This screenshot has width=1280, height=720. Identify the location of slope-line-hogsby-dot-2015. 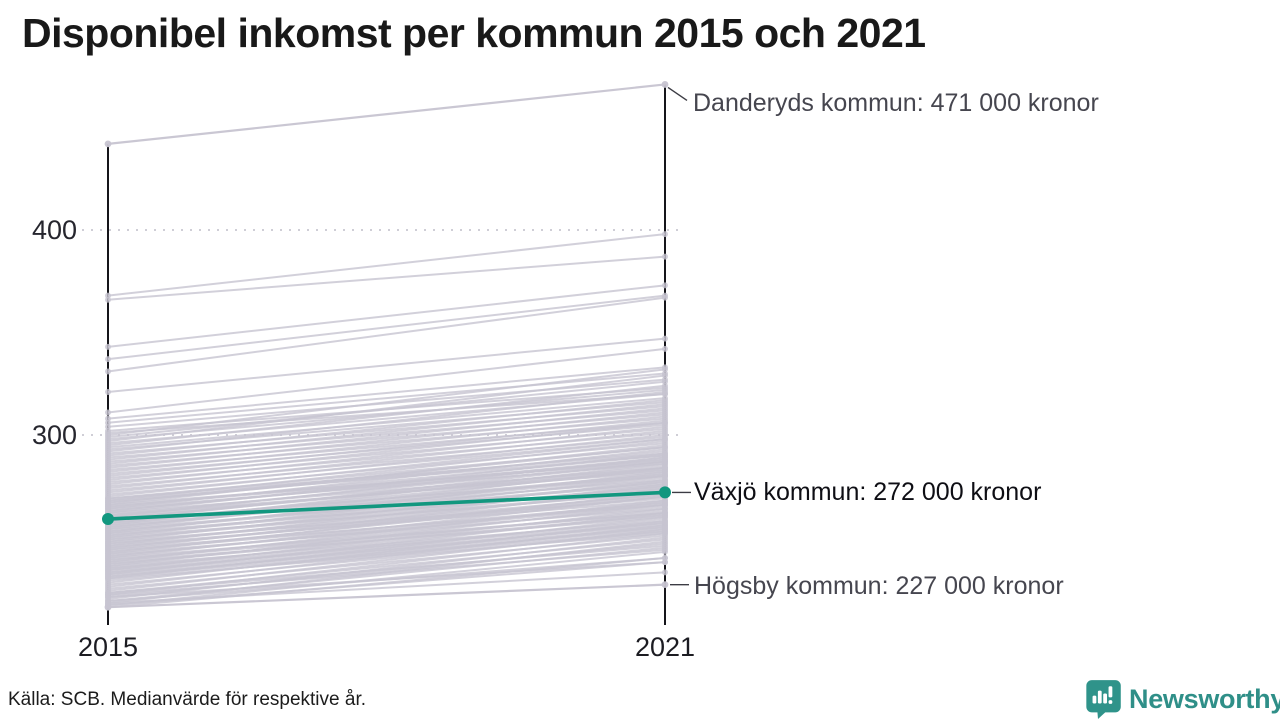
(108, 607).